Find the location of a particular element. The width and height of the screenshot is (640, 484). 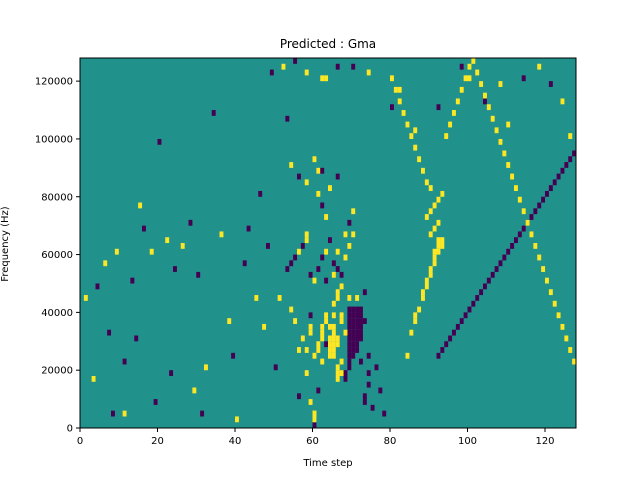

x-tick-label: 60 is located at coordinates (312, 441).